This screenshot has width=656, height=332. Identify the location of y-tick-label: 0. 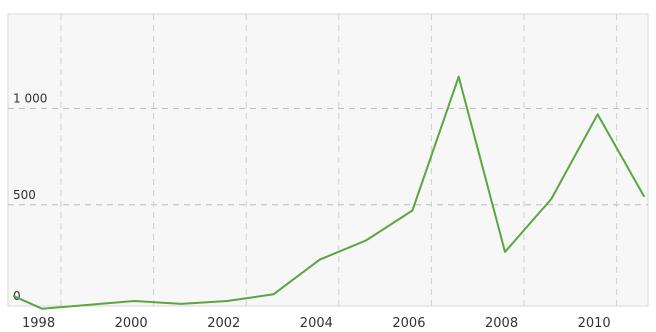
(17, 296).